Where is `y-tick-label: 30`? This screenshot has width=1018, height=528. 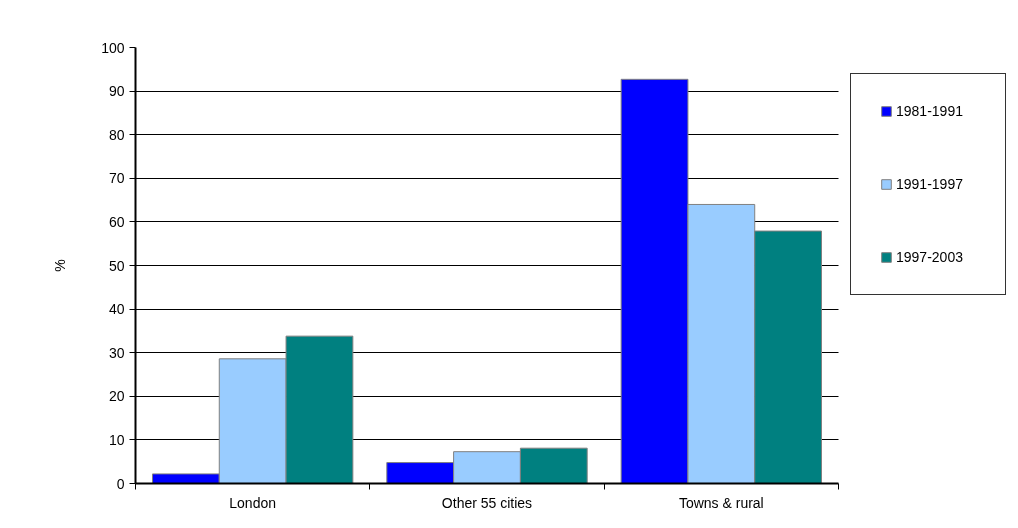 y-tick-label: 30 is located at coordinates (116, 352).